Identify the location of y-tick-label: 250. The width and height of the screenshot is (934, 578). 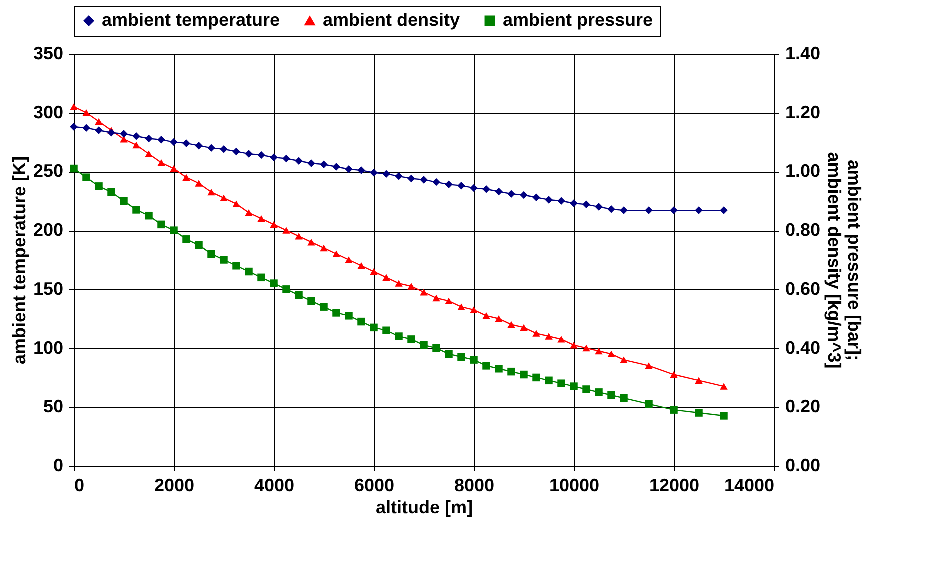
(48, 171).